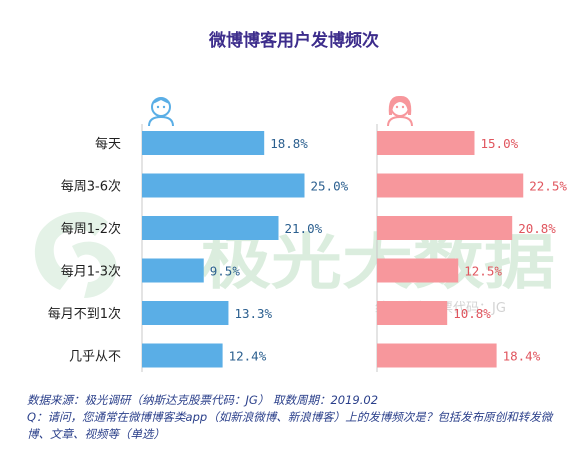 This screenshot has width=588, height=461. Describe the element at coordinates (294, 41) in the screenshot. I see `chart-title: 微博博客用户发博频次` at that location.